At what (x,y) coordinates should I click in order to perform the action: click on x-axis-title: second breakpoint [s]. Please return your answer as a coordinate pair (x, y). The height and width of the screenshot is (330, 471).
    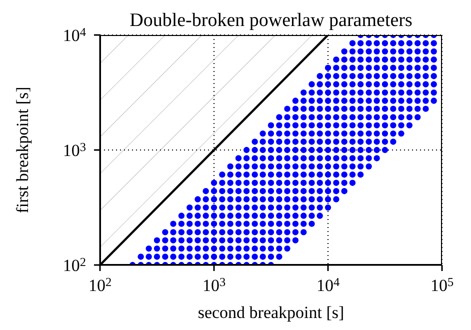
    Looking at the image, I should click on (271, 312).